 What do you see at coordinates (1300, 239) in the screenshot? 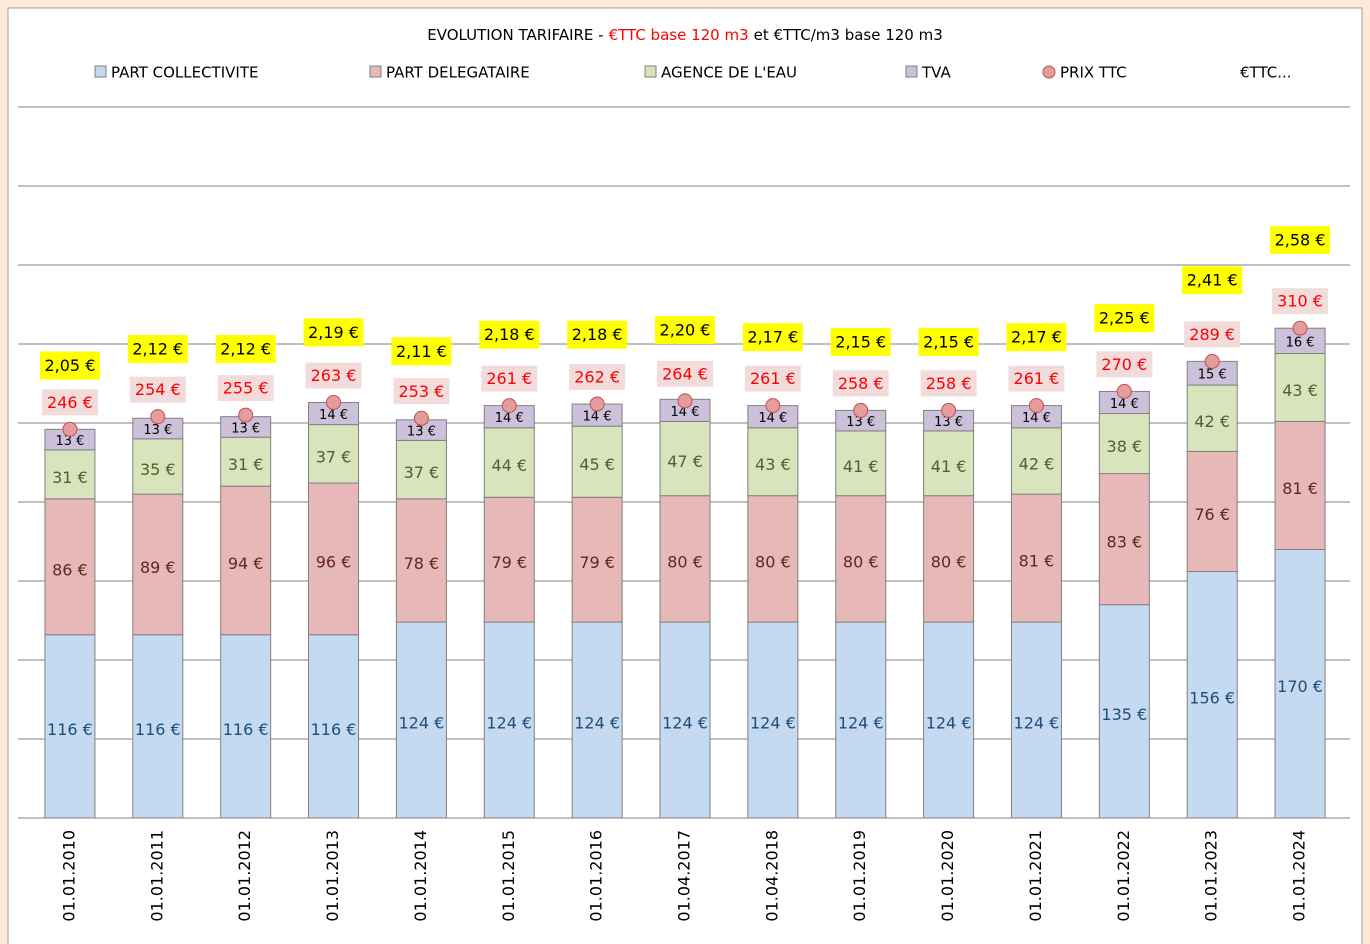
I see `per-m3-label: 2,58 €` at bounding box center [1300, 239].